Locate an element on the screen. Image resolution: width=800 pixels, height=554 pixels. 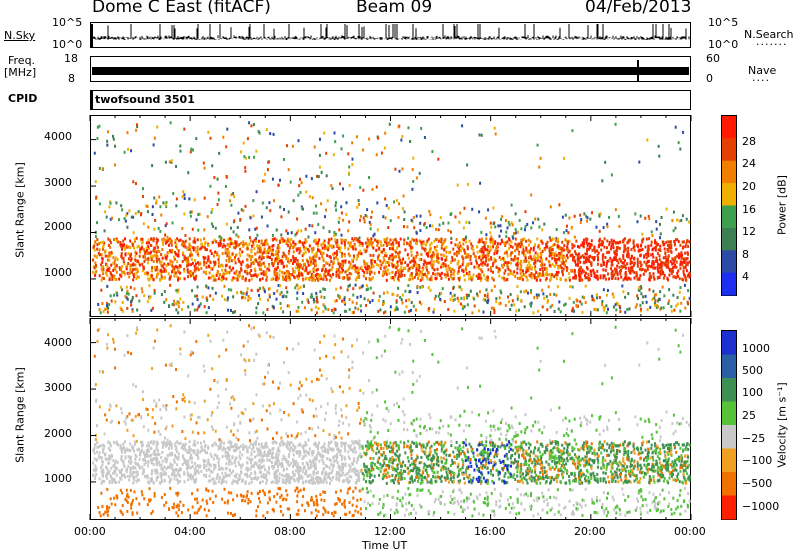
velocity-ytick-2000: 2000 is located at coordinates (58, 433).